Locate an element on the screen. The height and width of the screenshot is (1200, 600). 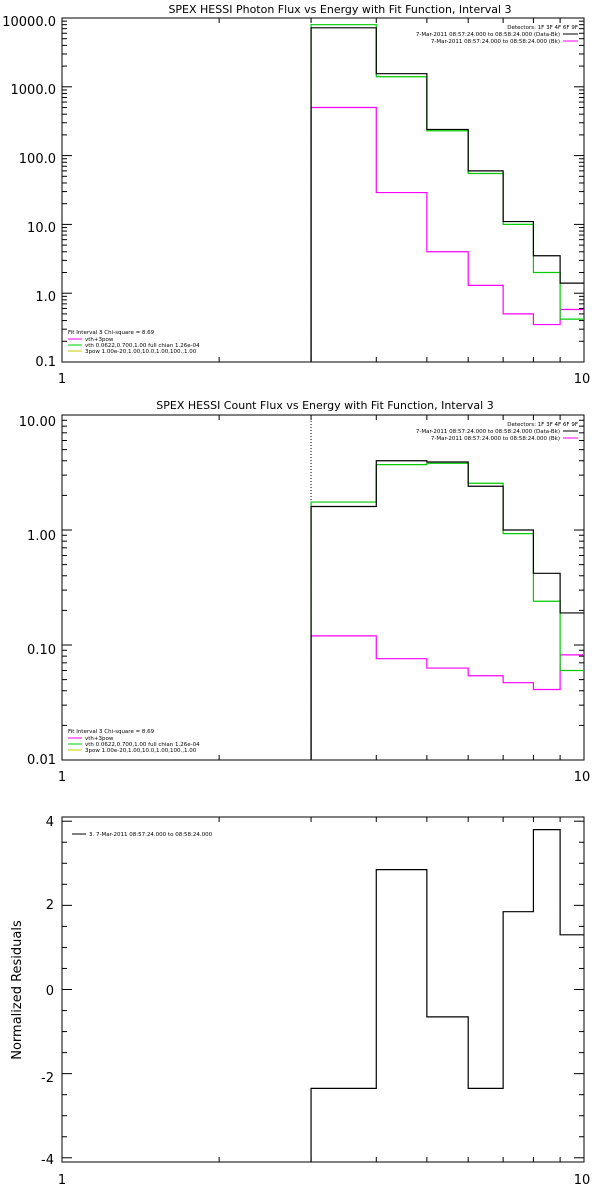
photon-series is located at coordinates (447, 190).